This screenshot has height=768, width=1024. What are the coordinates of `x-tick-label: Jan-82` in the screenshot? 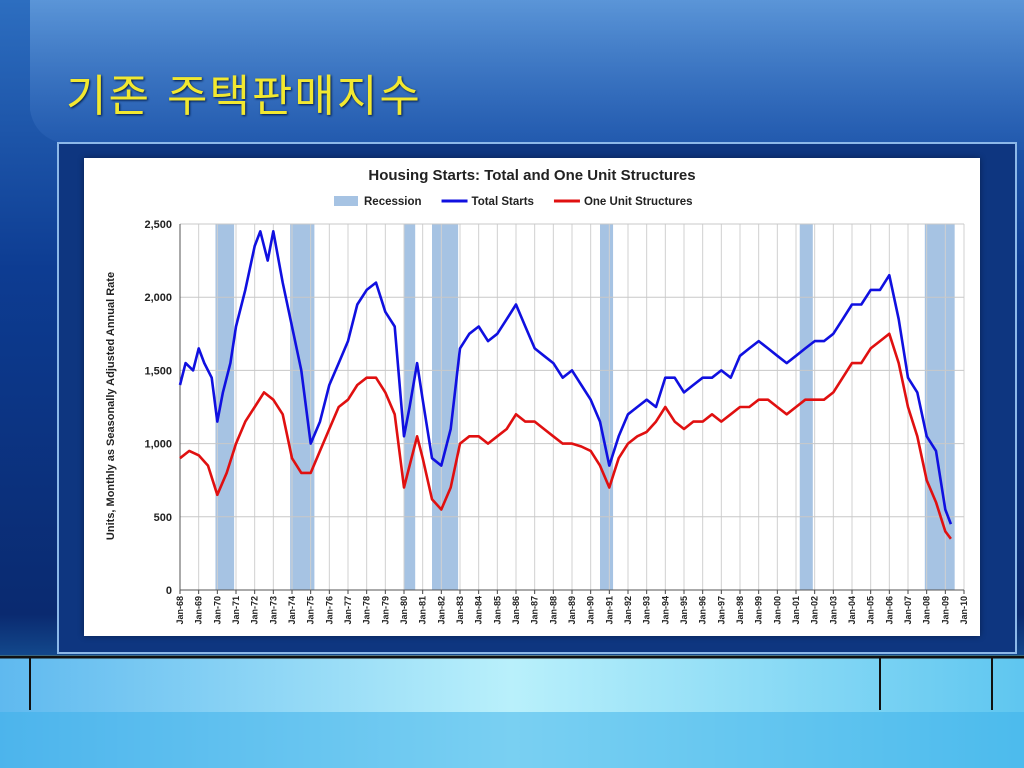 It's located at (441, 610).